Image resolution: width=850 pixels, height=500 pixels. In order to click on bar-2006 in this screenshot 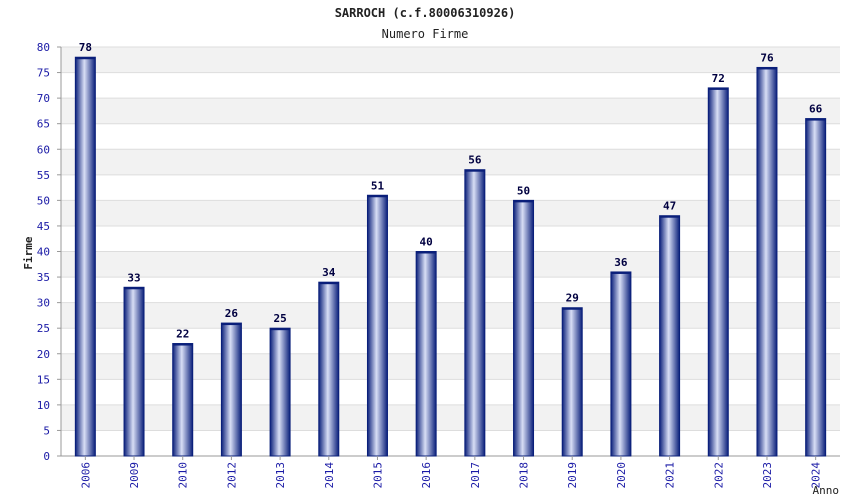, I will do `click(85, 256)`.